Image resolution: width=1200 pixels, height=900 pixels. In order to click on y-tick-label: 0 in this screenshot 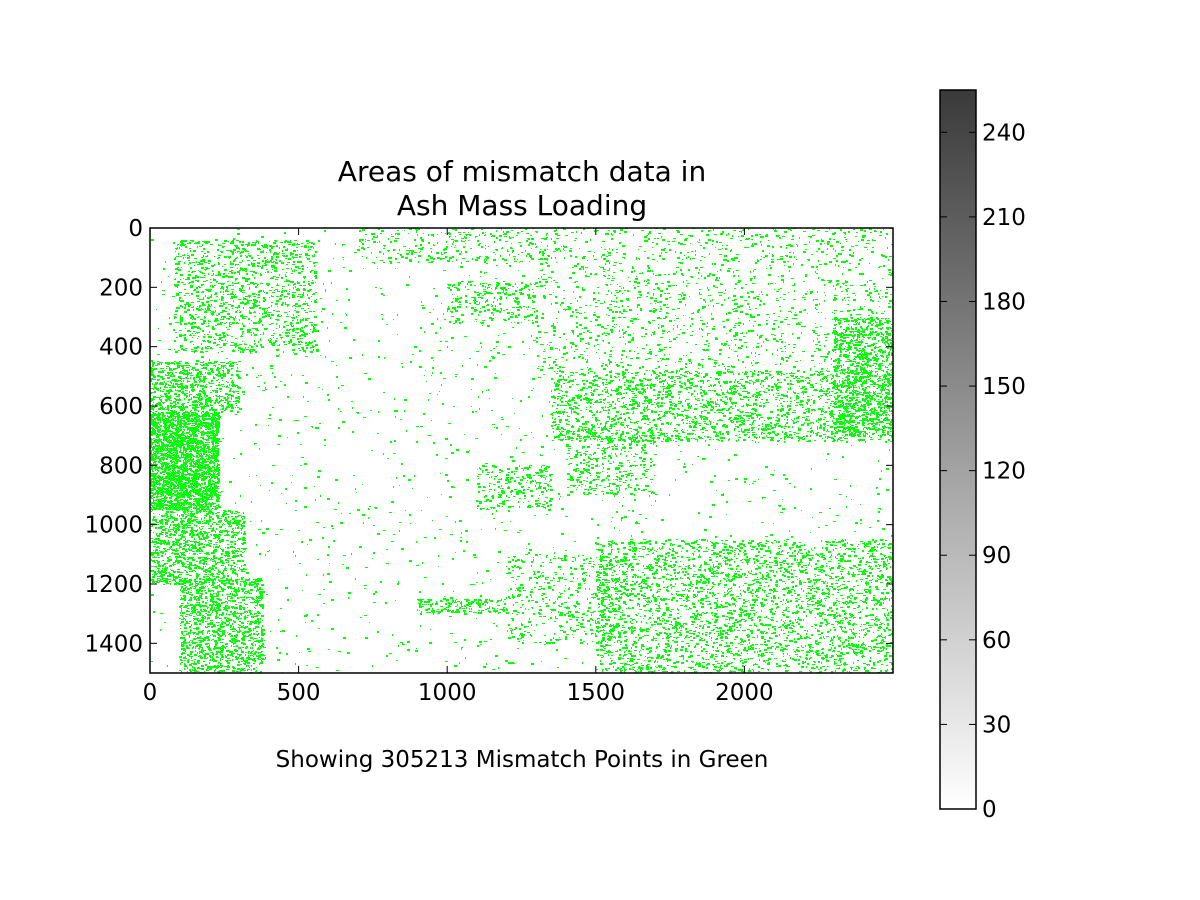, I will do `click(135, 229)`.